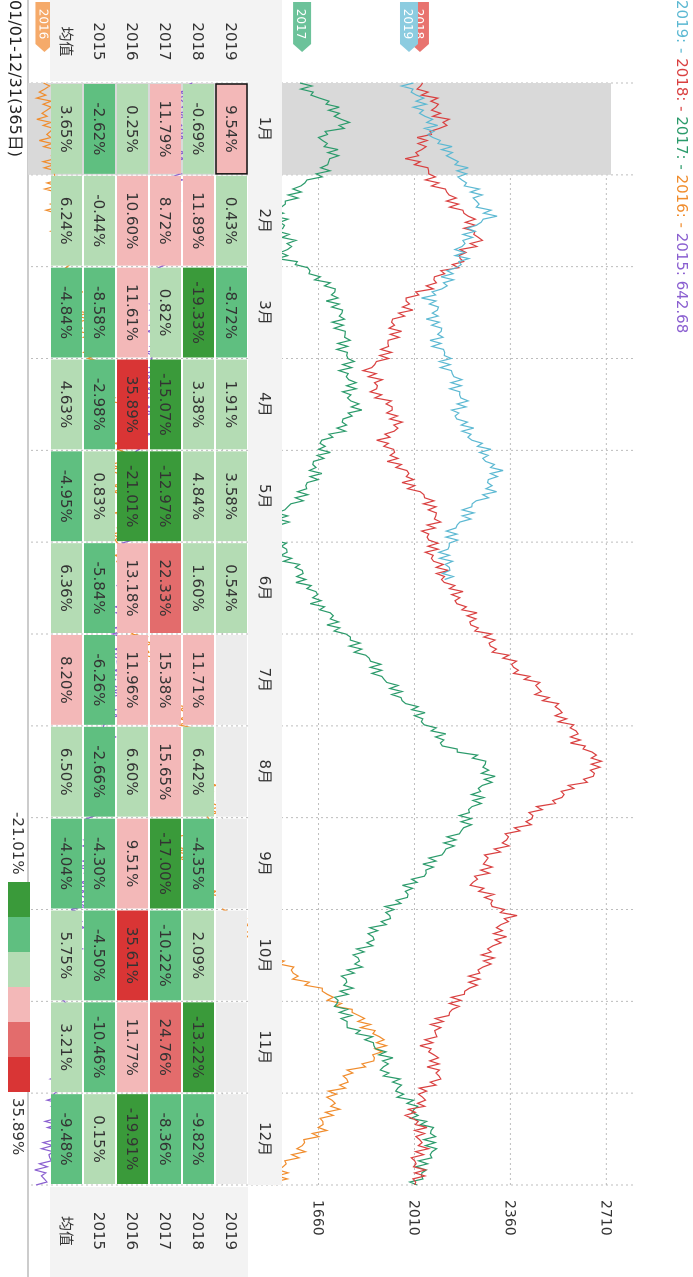 The height and width of the screenshot is (1277, 693). Describe the element at coordinates (165, 41) in the screenshot. I see `row-label: 2017` at that location.